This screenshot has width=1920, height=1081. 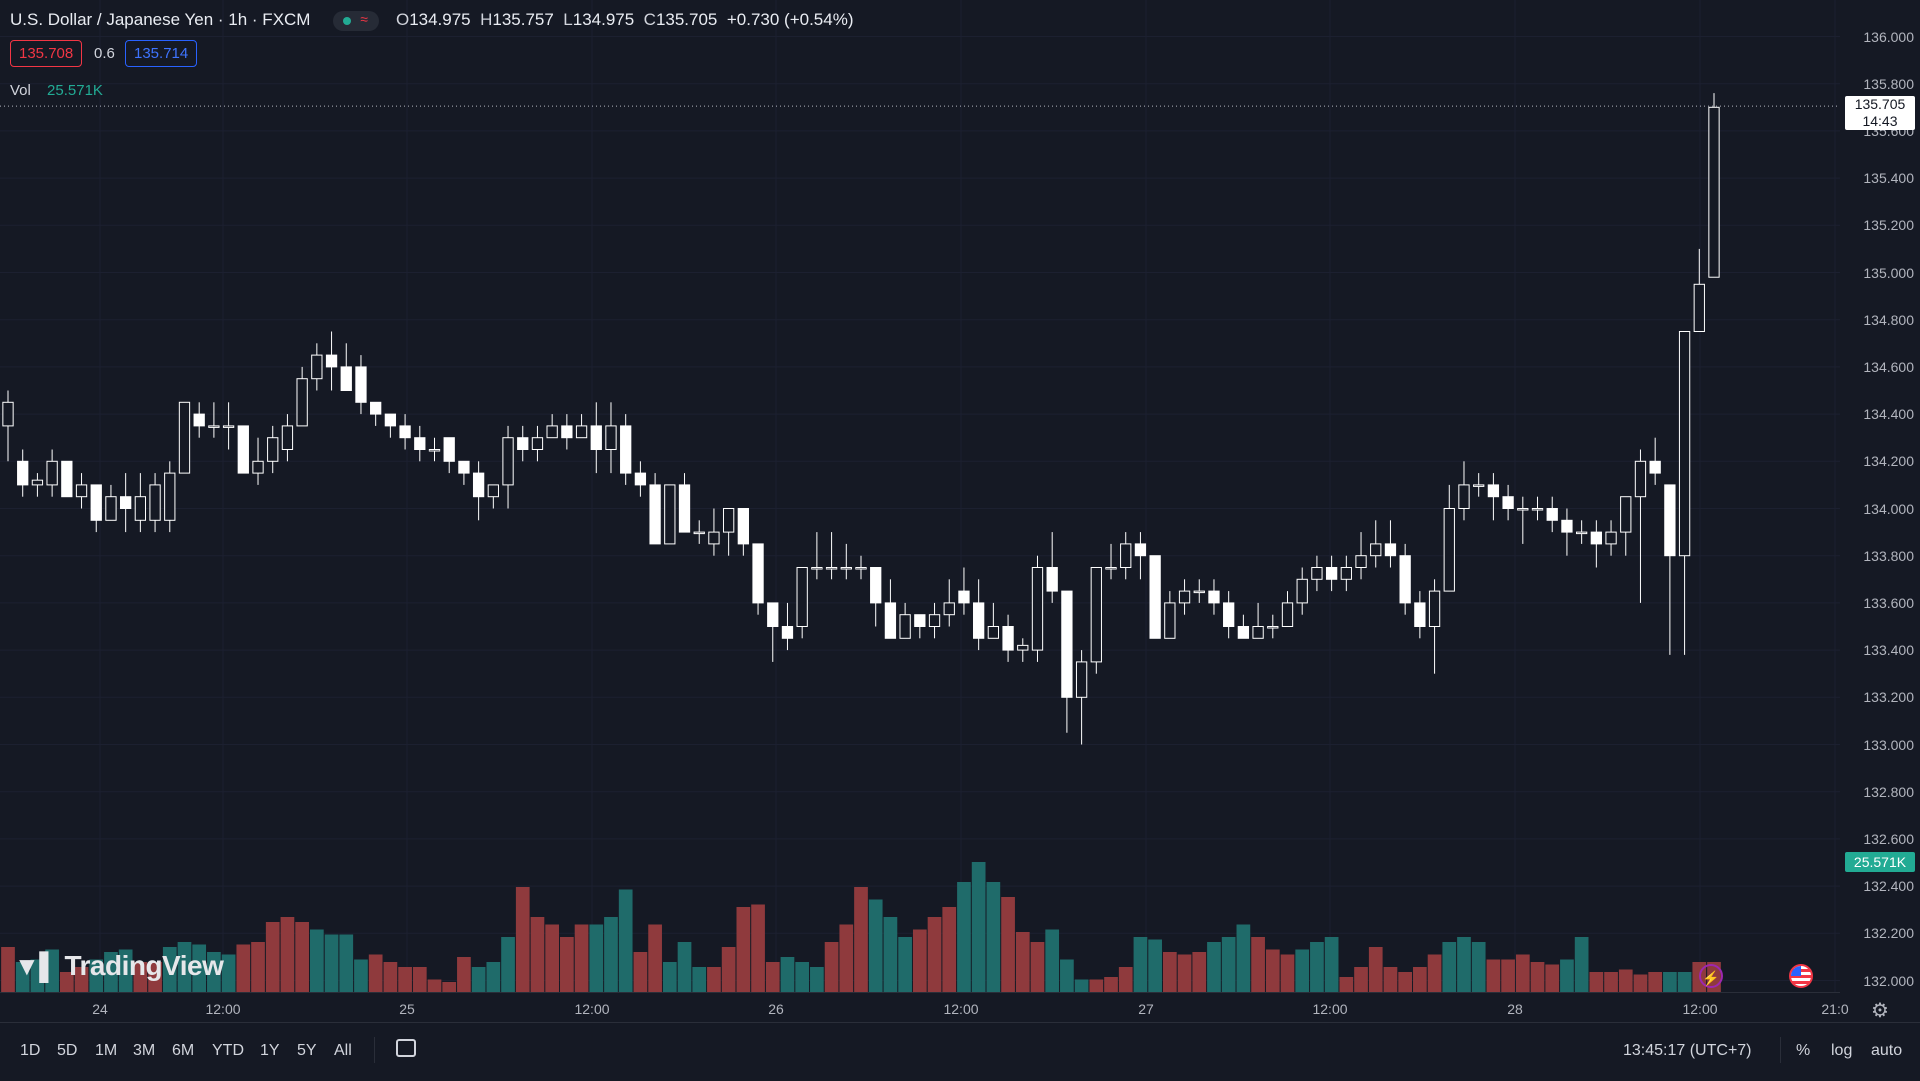 What do you see at coordinates (1888, 744) in the screenshot?
I see `price-tick: 133.000` at bounding box center [1888, 744].